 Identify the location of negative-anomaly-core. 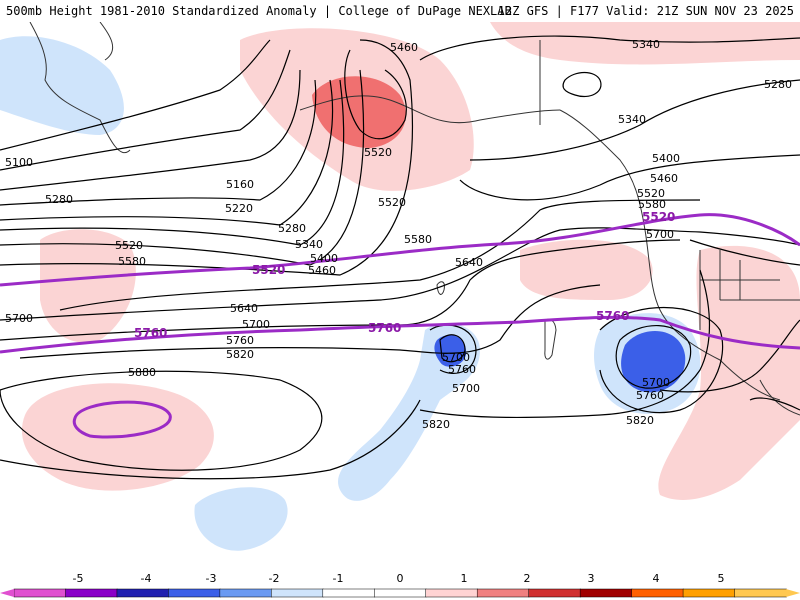
(653, 362).